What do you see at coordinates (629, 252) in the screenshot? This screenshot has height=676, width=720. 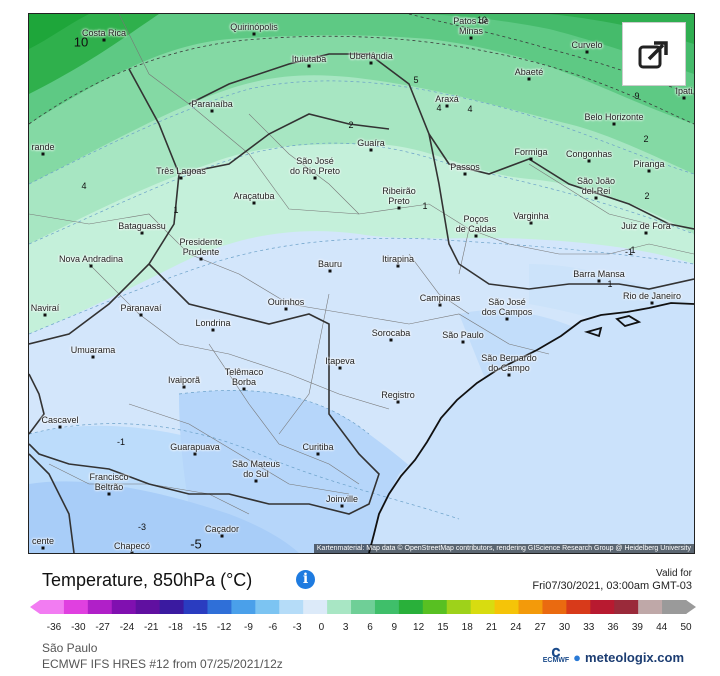 I see `isoline-label: -1` at bounding box center [629, 252].